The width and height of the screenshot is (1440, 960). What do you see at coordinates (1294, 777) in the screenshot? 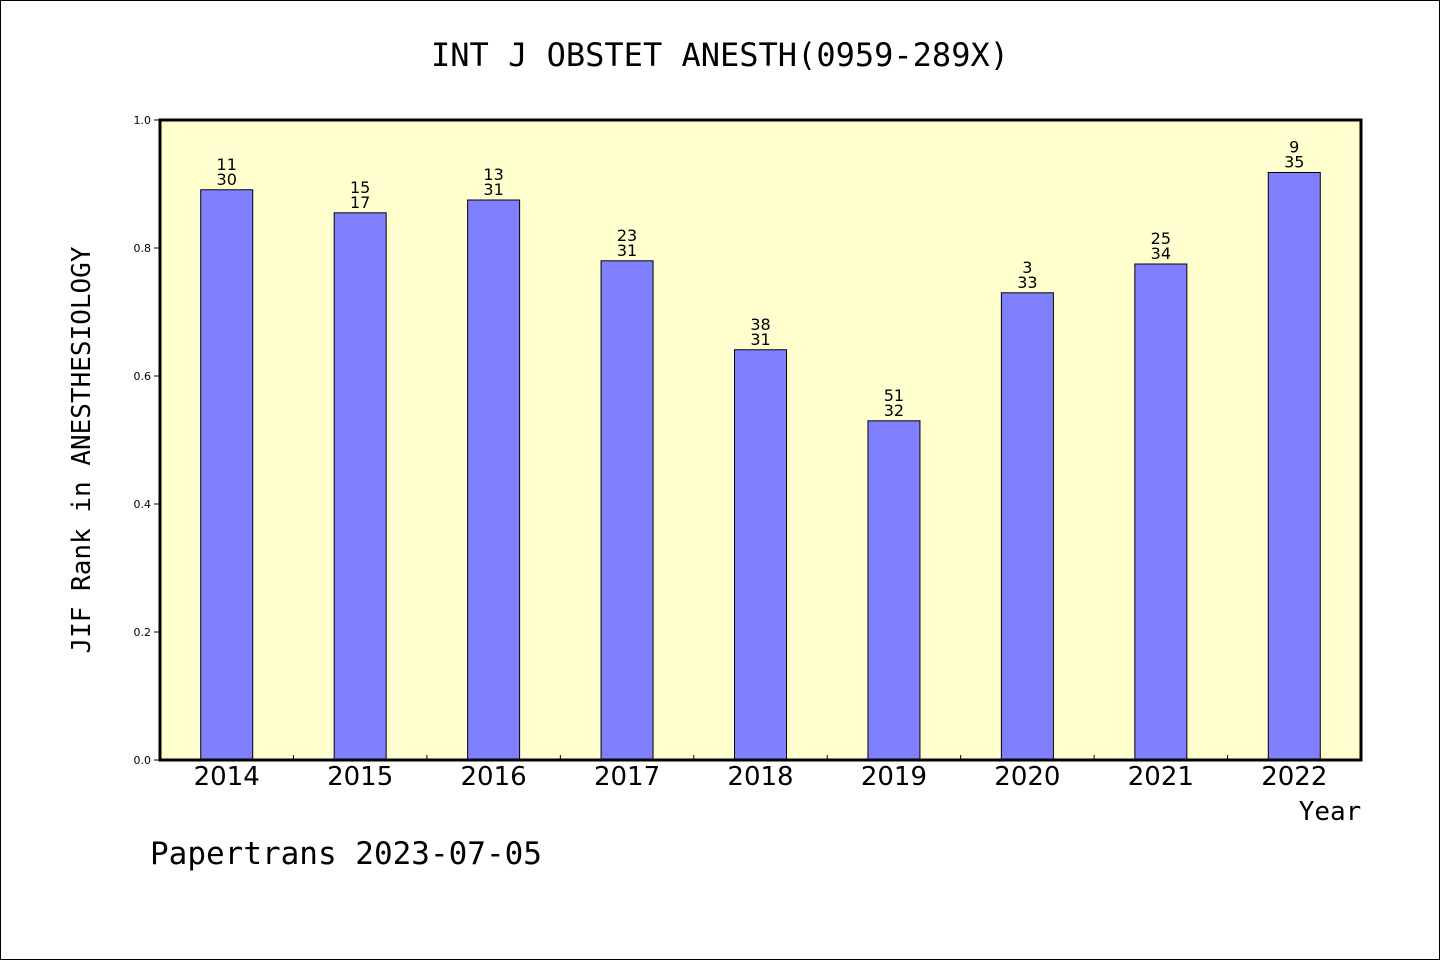
I see `x-tick-label: 2022` at bounding box center [1294, 777].